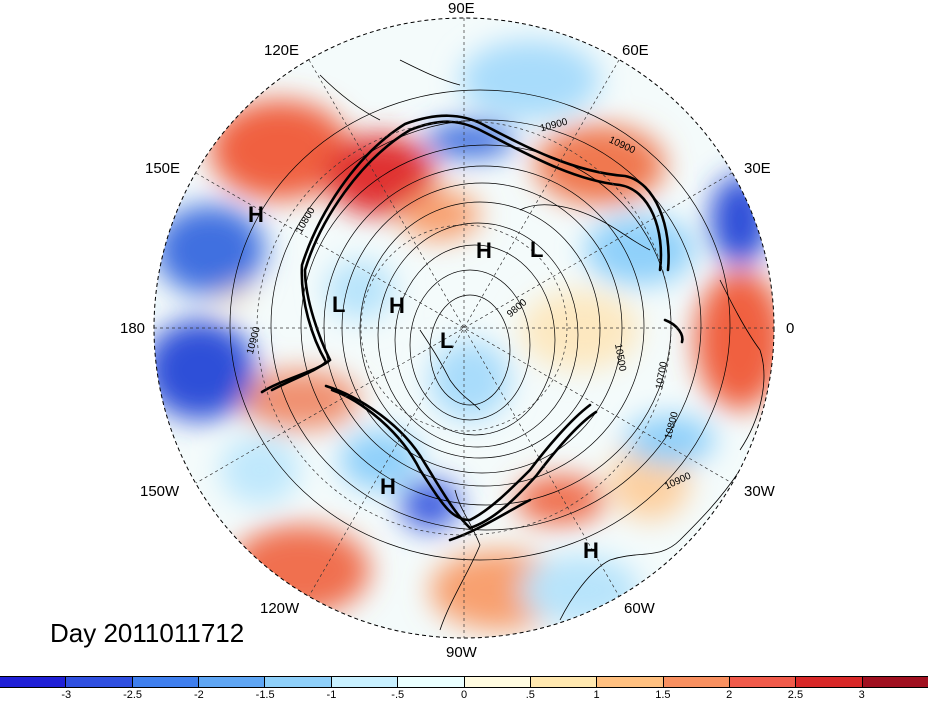 This screenshot has height=702, width=928. Describe the element at coordinates (133, 695) in the screenshot. I see `colorbar-tick-label: -2.5` at that location.